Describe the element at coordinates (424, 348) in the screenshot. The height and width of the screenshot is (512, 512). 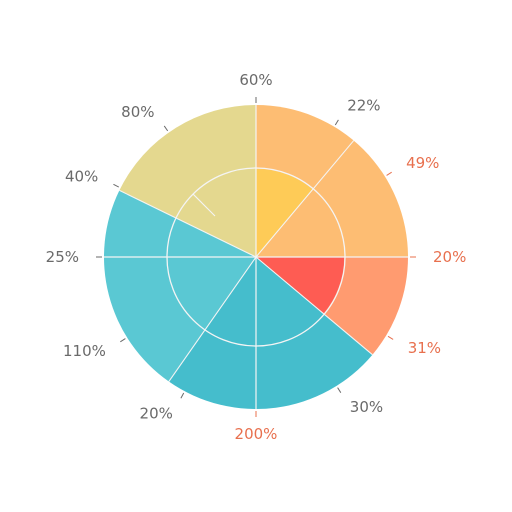
I see `slice-label-4: 31%` at that location.